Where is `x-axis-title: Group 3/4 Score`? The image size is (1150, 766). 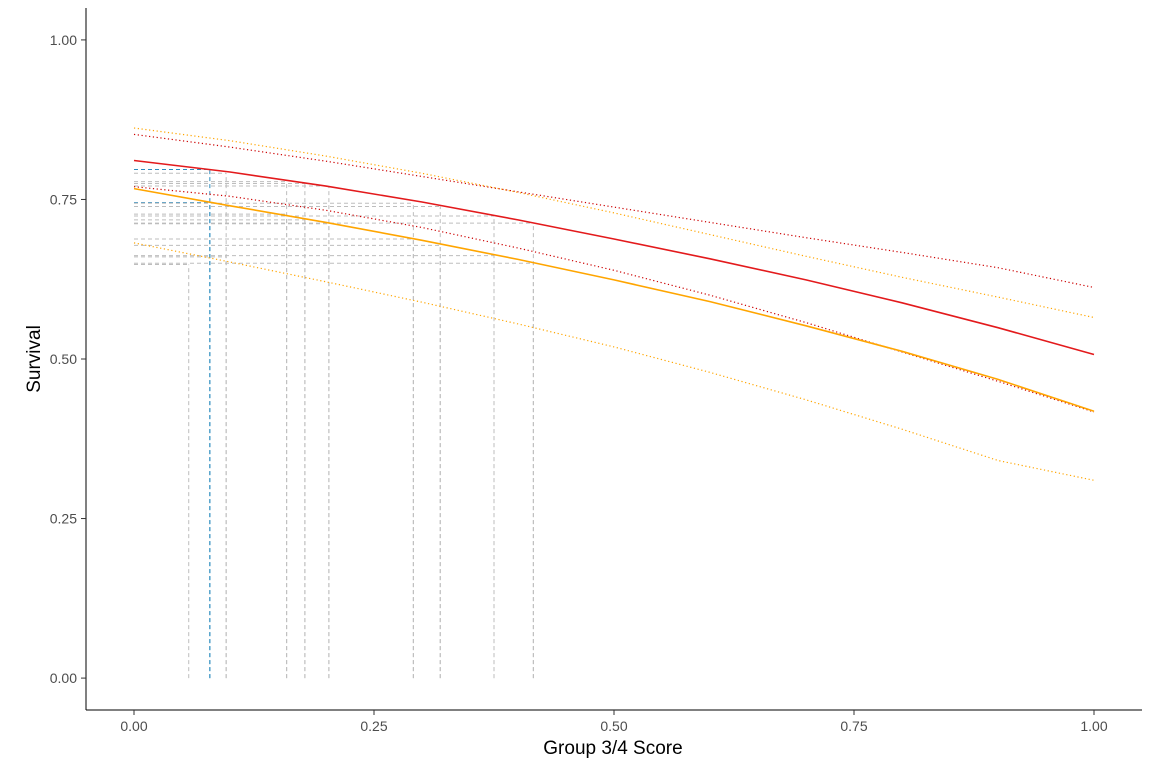 x-axis-title: Group 3/4 Score is located at coordinates (612, 748).